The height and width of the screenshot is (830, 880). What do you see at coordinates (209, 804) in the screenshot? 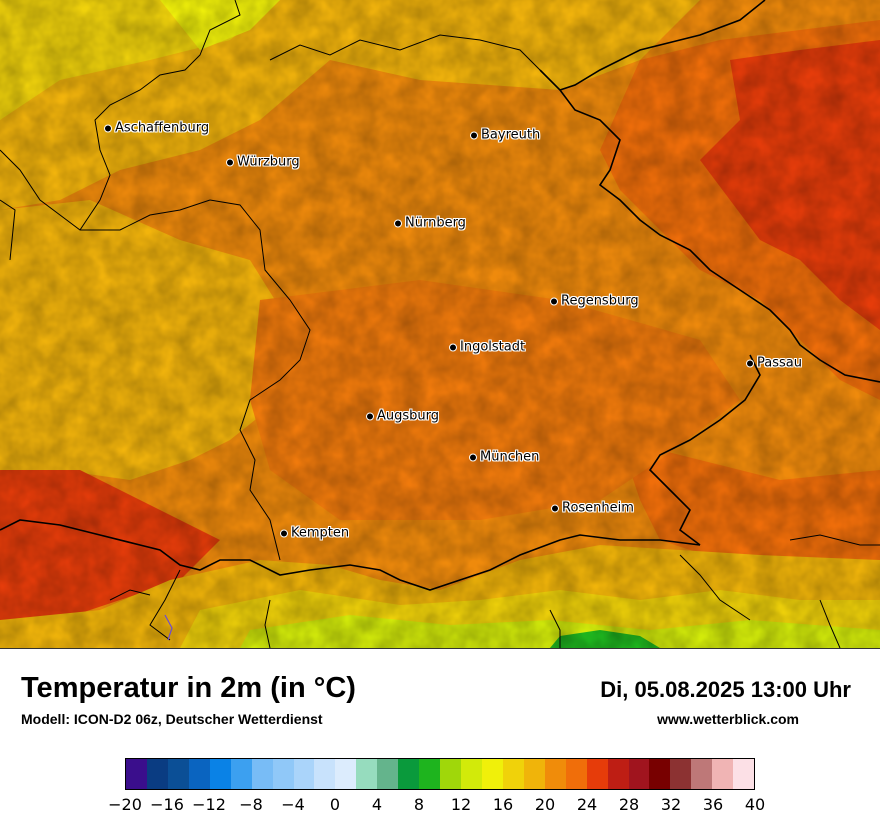
I see `legend-tick-label: −12` at bounding box center [209, 804].